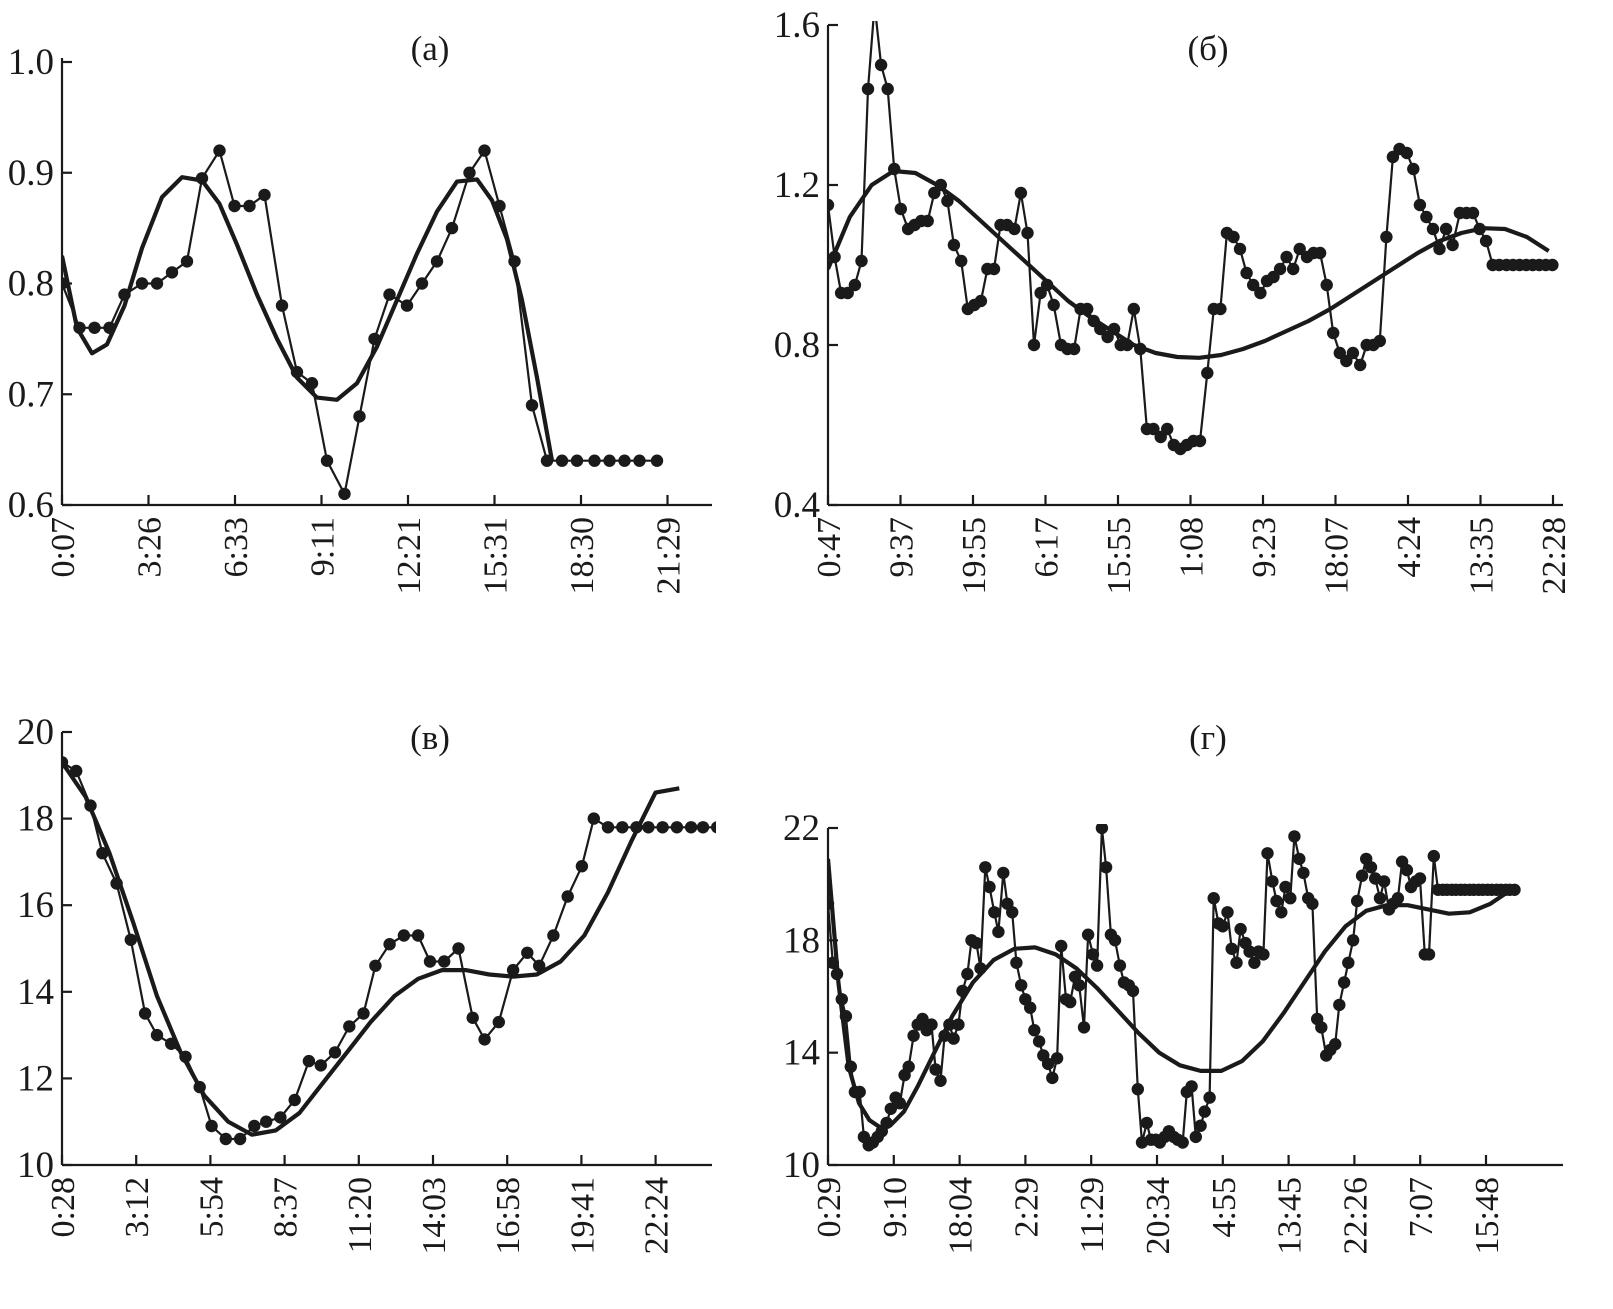 The image size is (1613, 1309). Describe the element at coordinates (797, 505) in the screenshot. I see `y-tick-label: 0.4` at that location.